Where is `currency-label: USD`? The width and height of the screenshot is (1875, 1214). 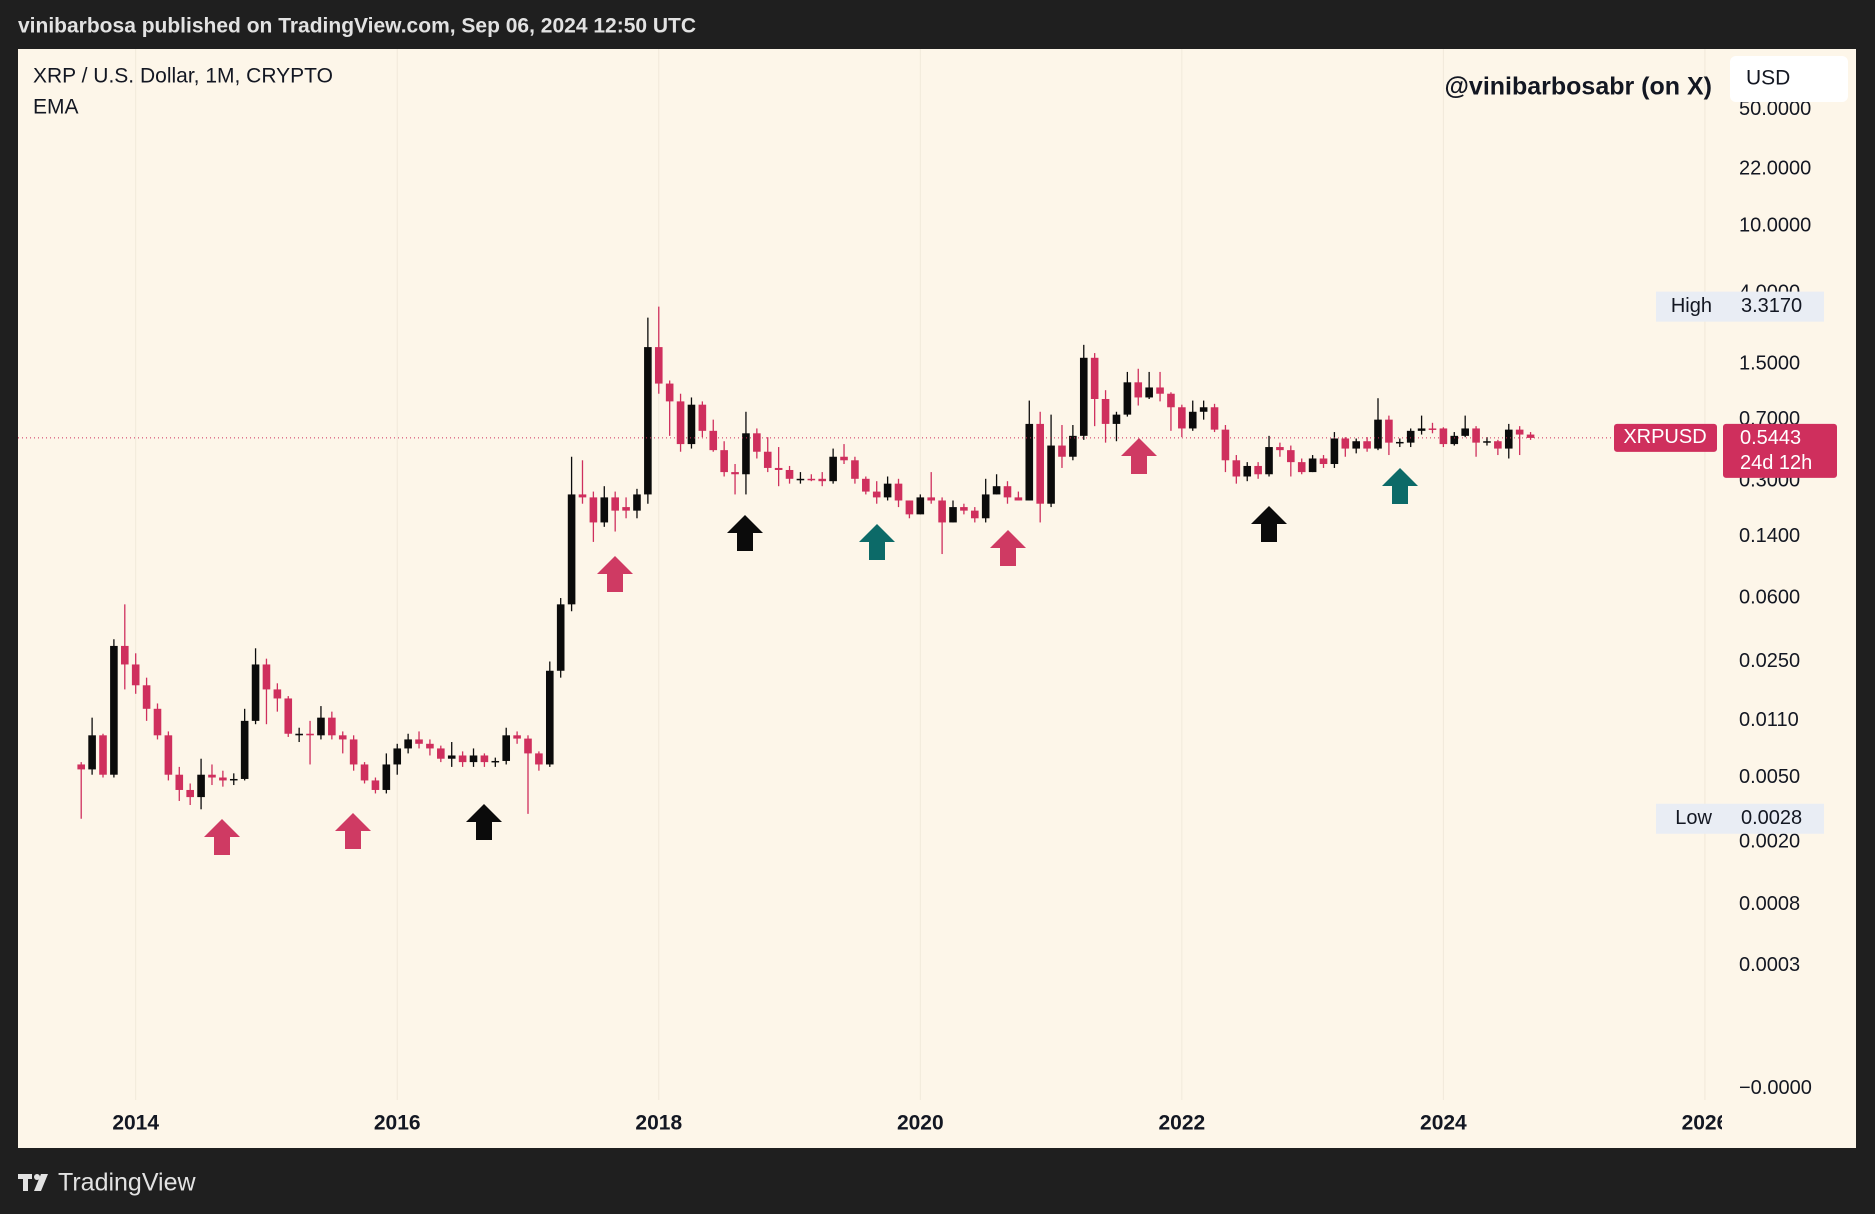 currency-label: USD is located at coordinates (1768, 78).